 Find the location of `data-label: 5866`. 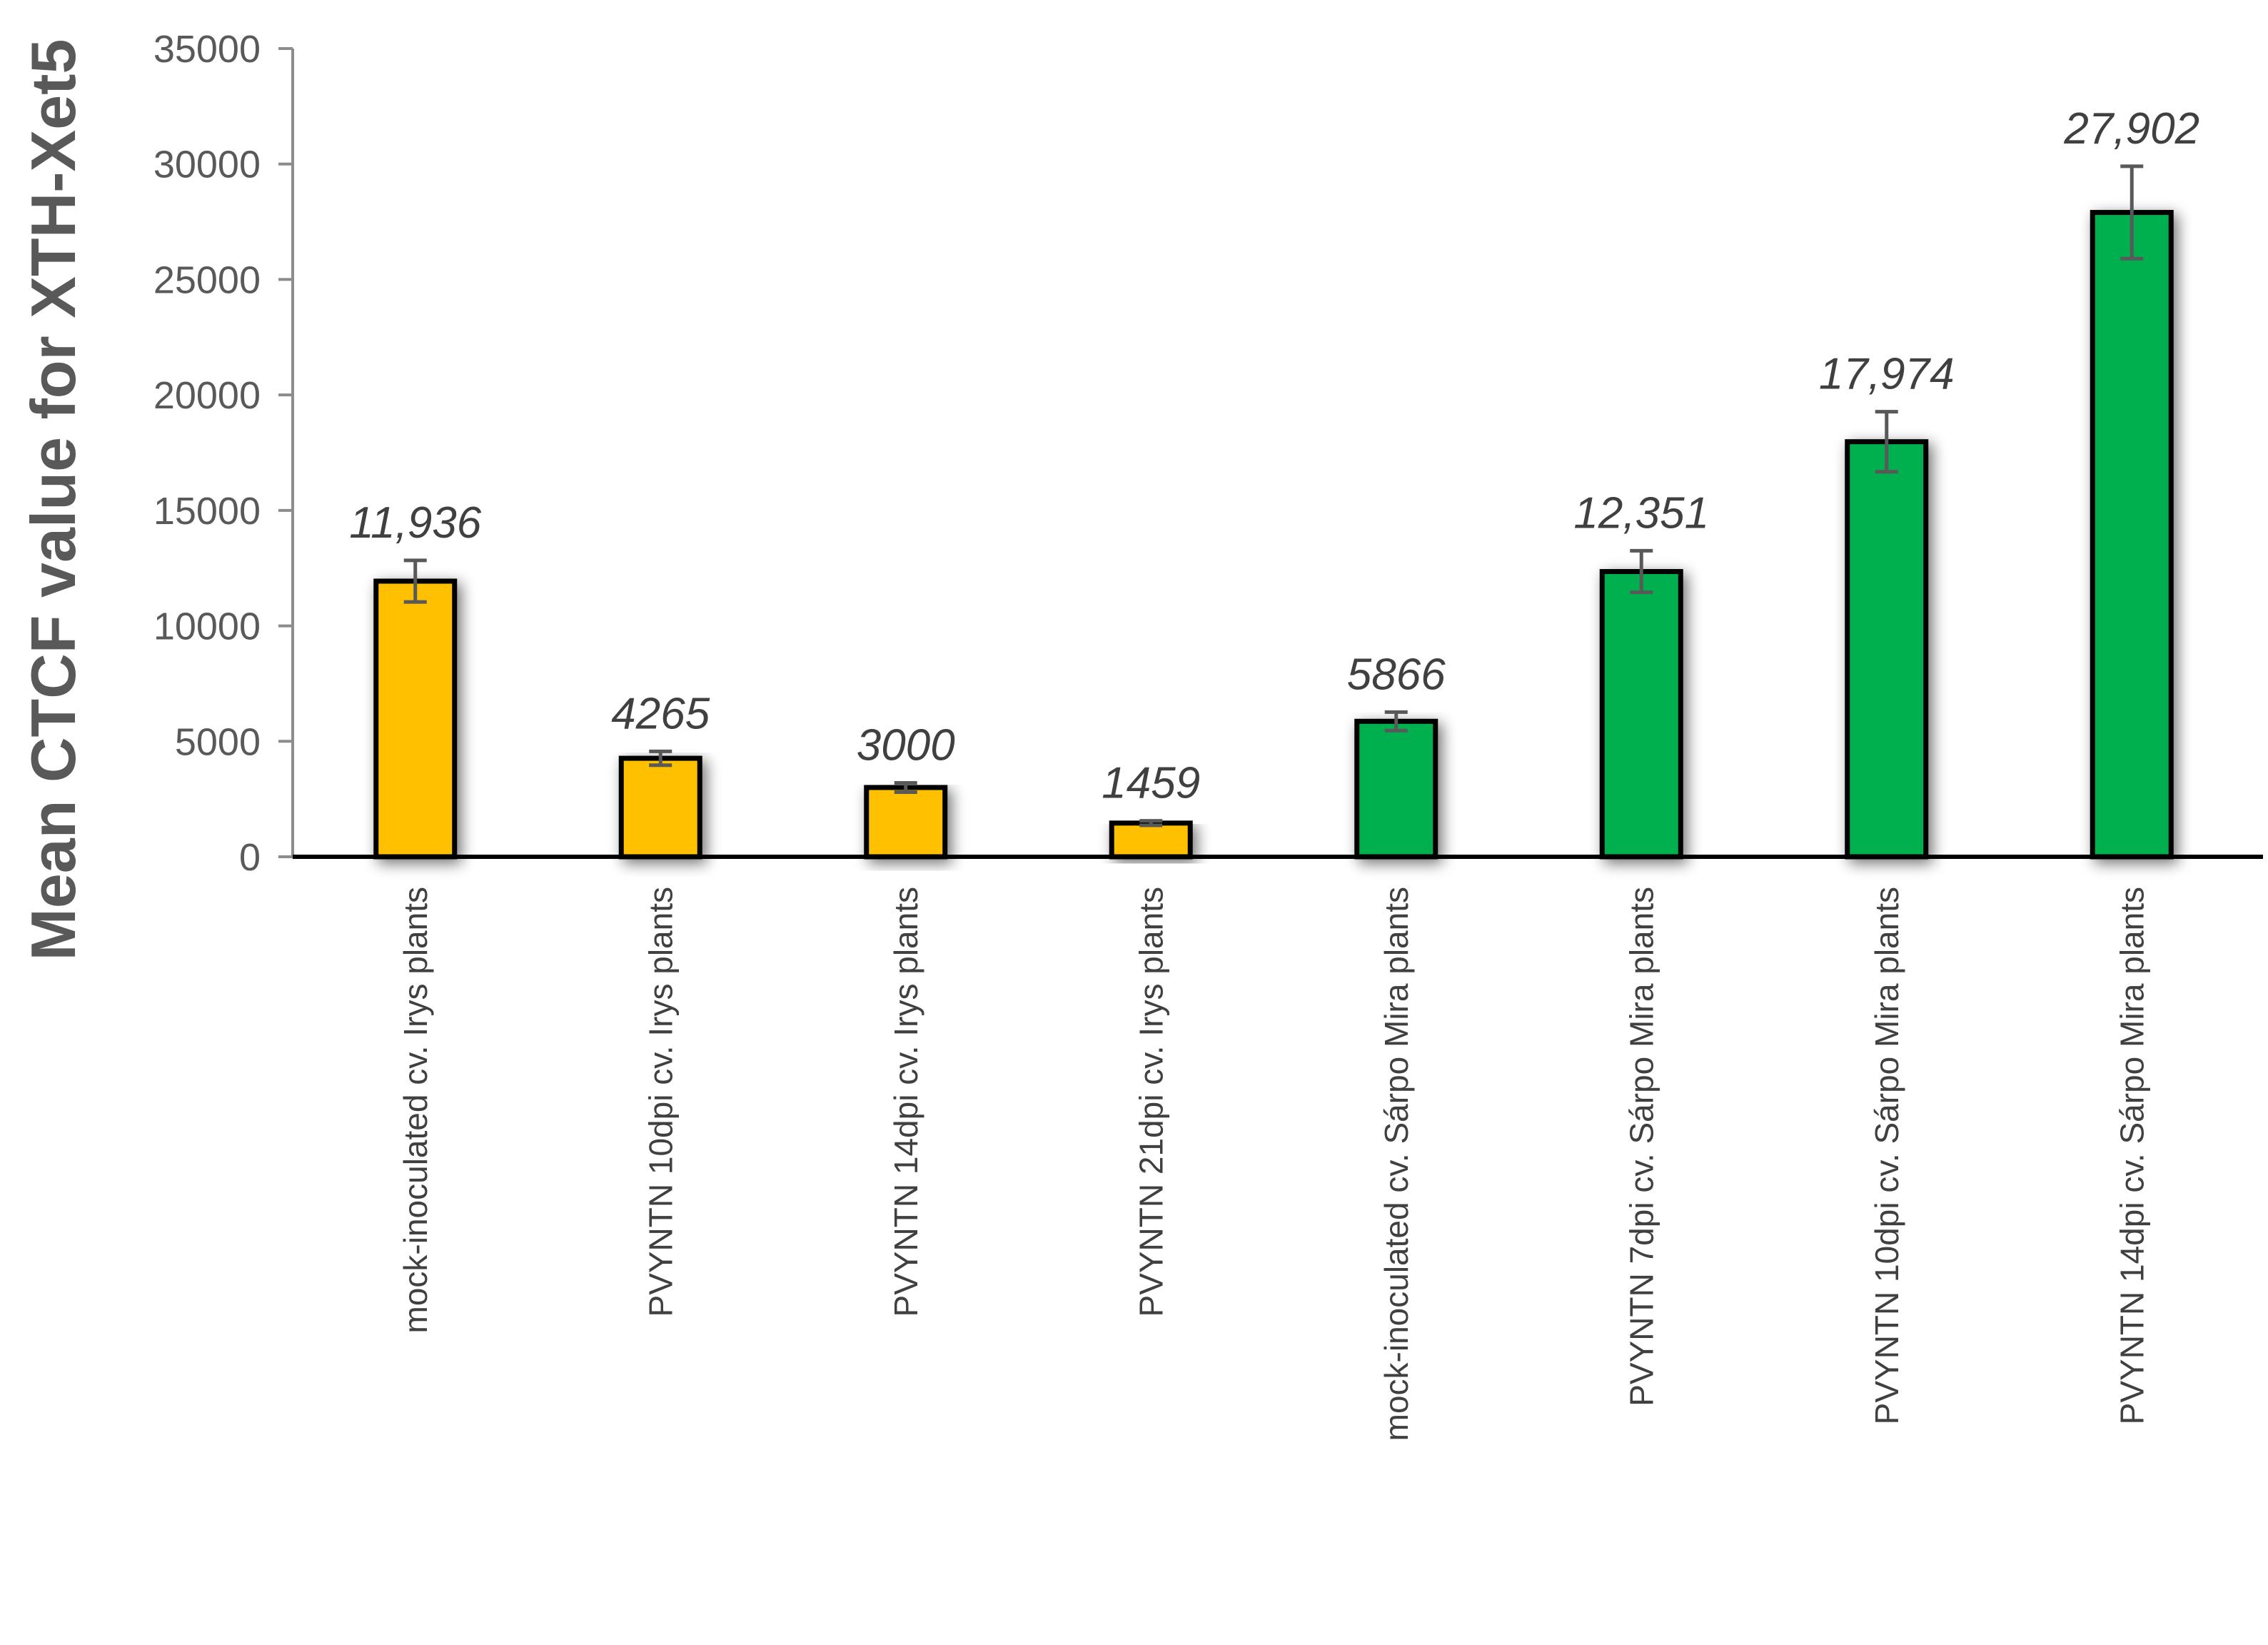

data-label: 5866 is located at coordinates (1396, 674).